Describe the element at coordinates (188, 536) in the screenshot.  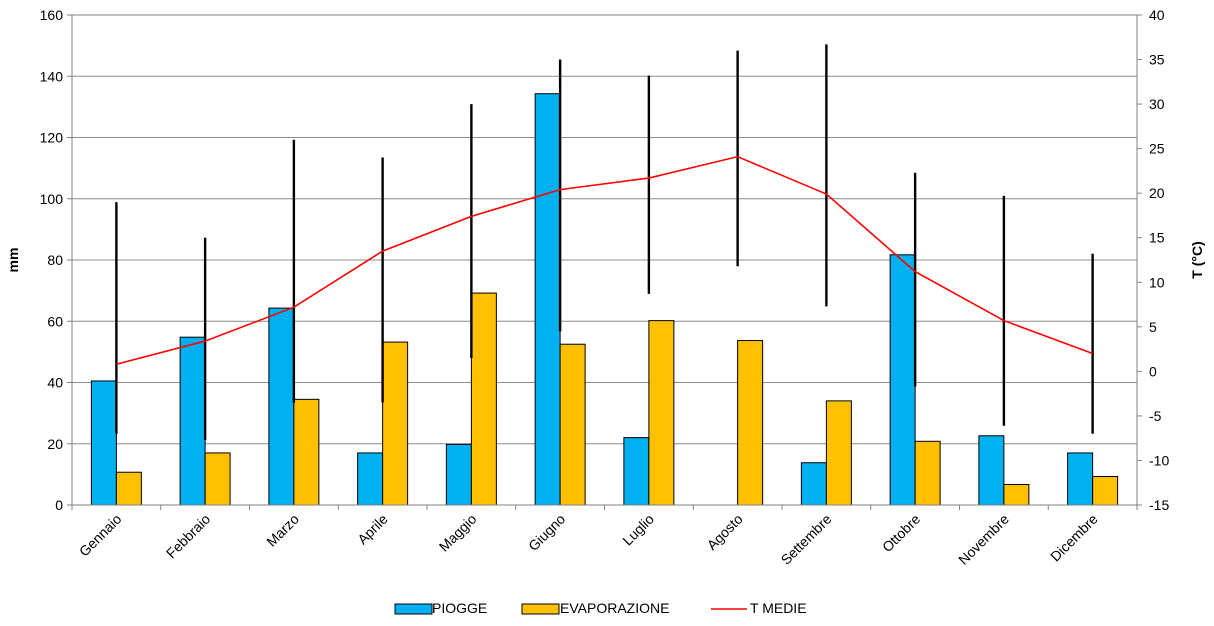
I see `x-tick-label: Febbraio` at that location.